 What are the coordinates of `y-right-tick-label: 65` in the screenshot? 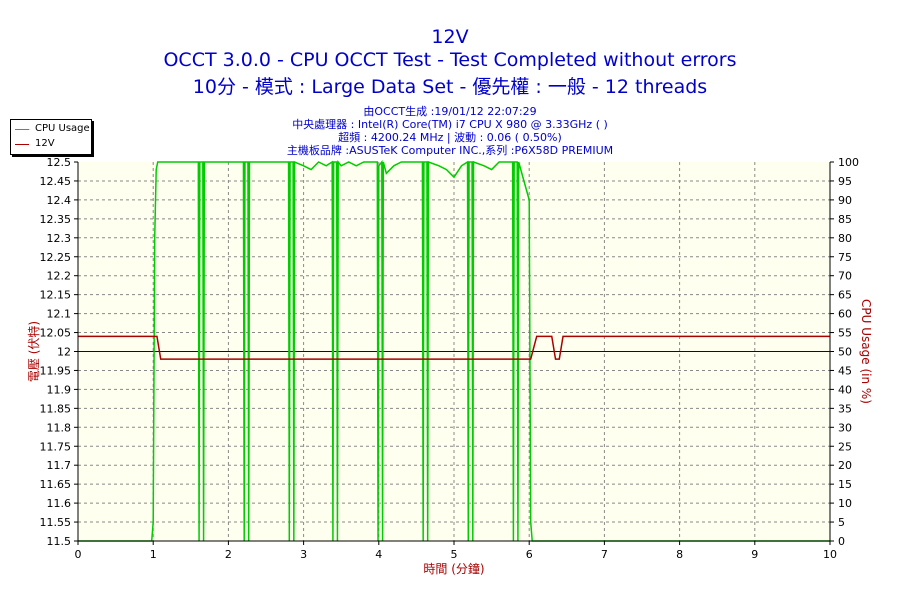 It's located at (845, 295).